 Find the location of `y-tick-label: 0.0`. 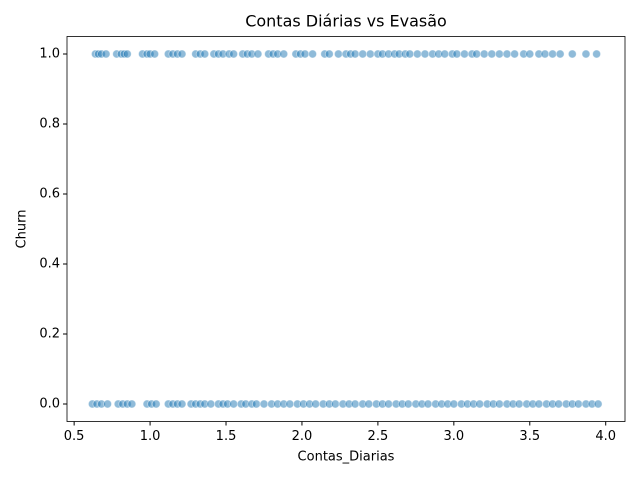

y-tick-label: 0.0 is located at coordinates (49, 404).